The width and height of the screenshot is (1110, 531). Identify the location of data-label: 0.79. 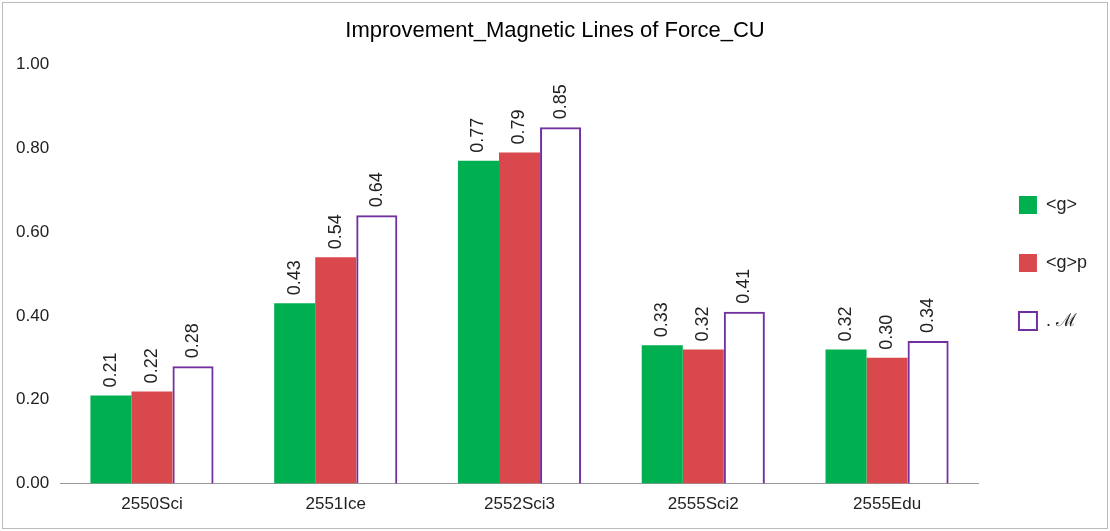
(518, 127).